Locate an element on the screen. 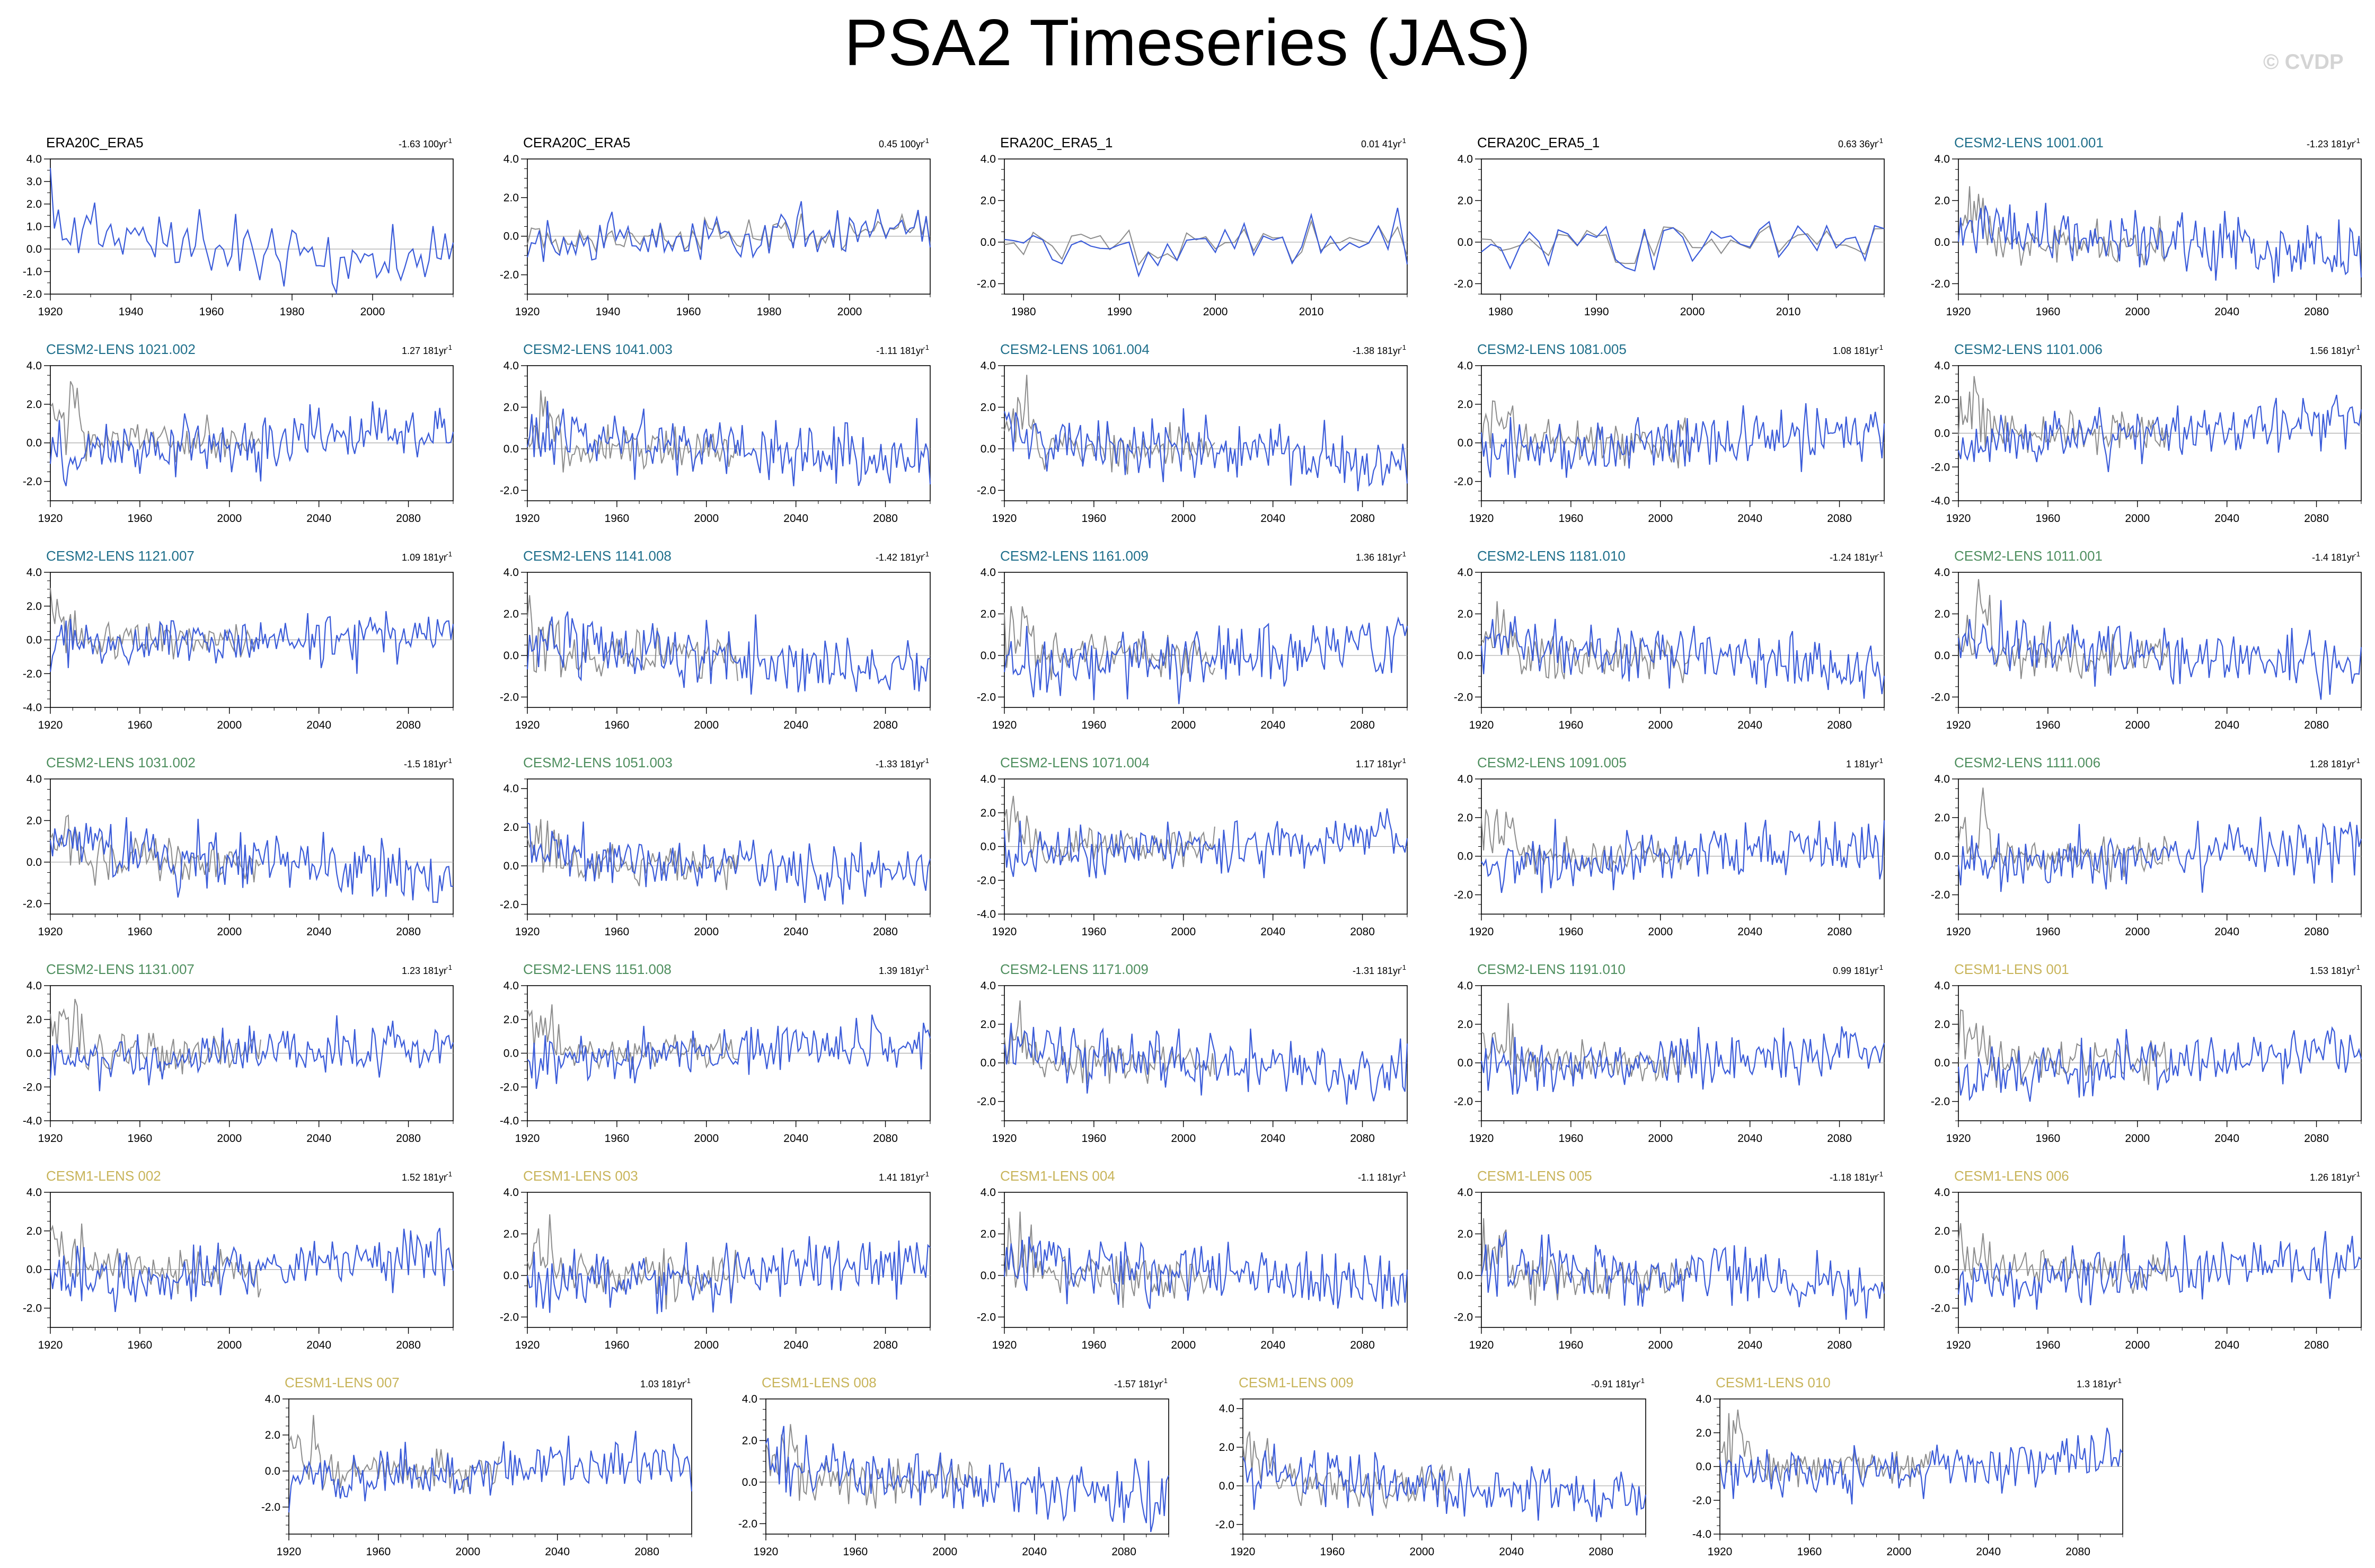  x-tick-label: 1980 is located at coordinates (770, 312).